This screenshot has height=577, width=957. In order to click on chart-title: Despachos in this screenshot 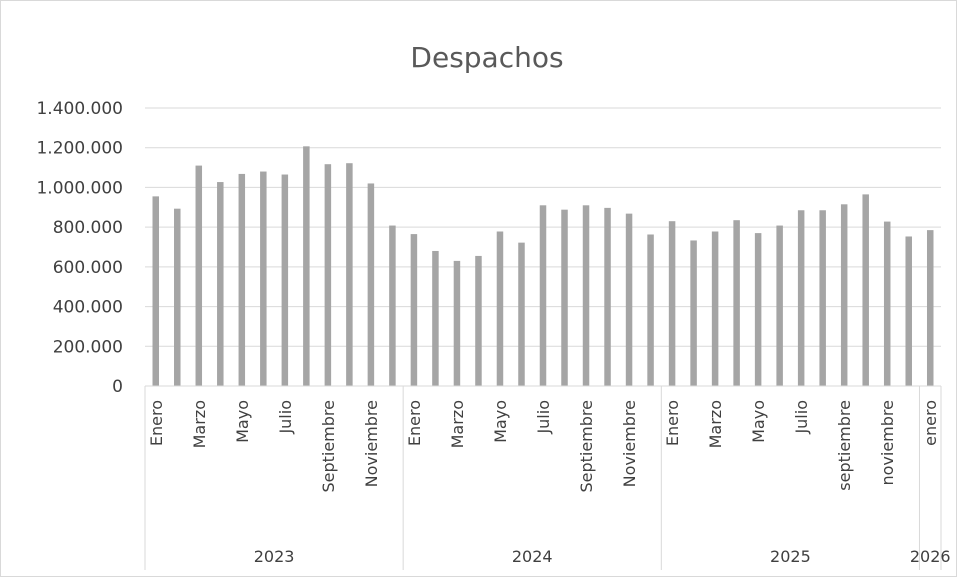, I will do `click(486, 57)`.